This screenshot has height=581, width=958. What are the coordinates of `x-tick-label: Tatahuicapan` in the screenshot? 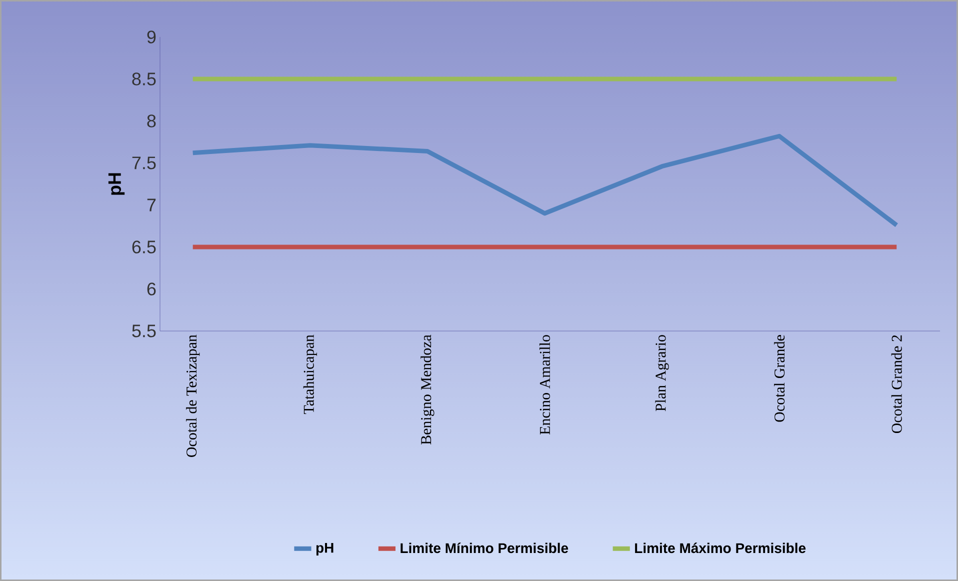 It's located at (310, 374).